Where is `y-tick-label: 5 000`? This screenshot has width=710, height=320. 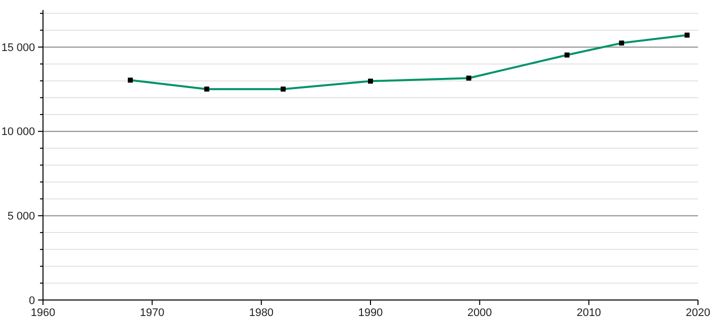
y-tick-label: 5 000 is located at coordinates (21, 216).